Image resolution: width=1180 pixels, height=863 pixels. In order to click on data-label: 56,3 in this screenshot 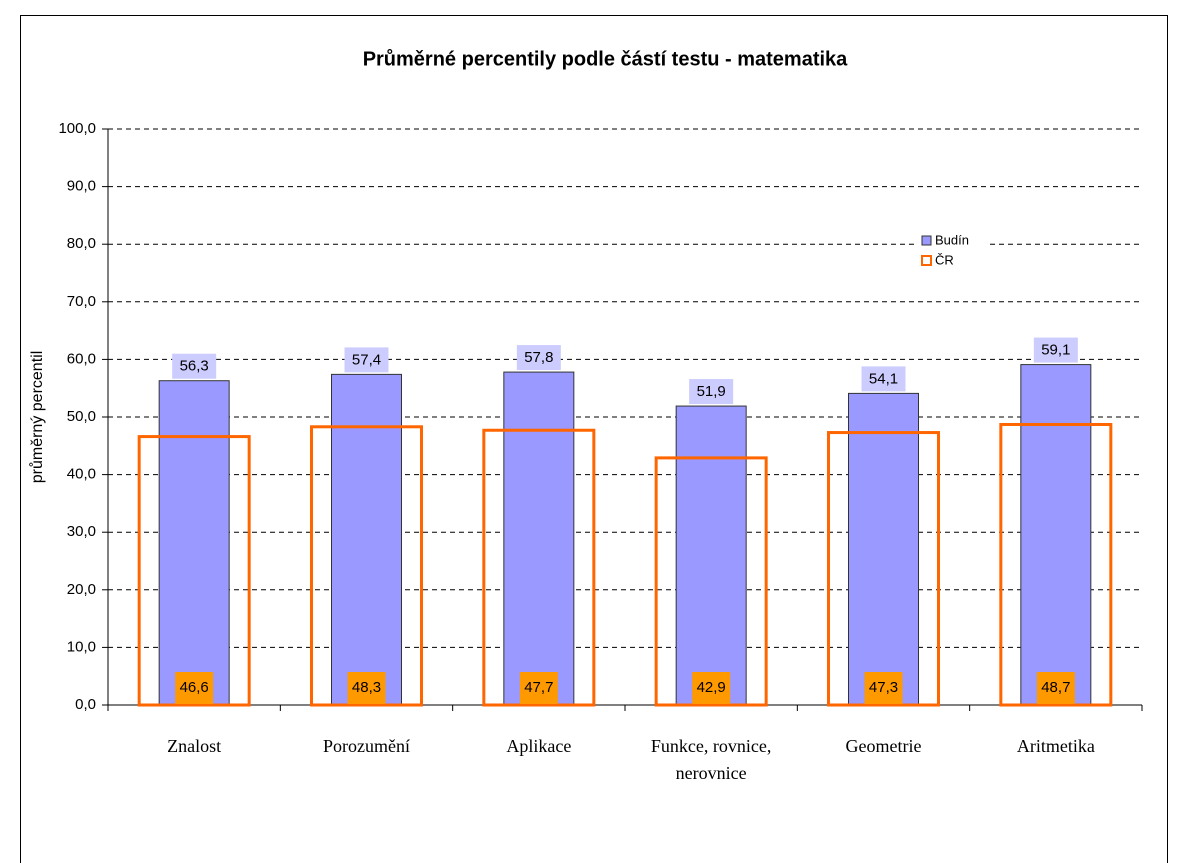, I will do `click(194, 366)`.